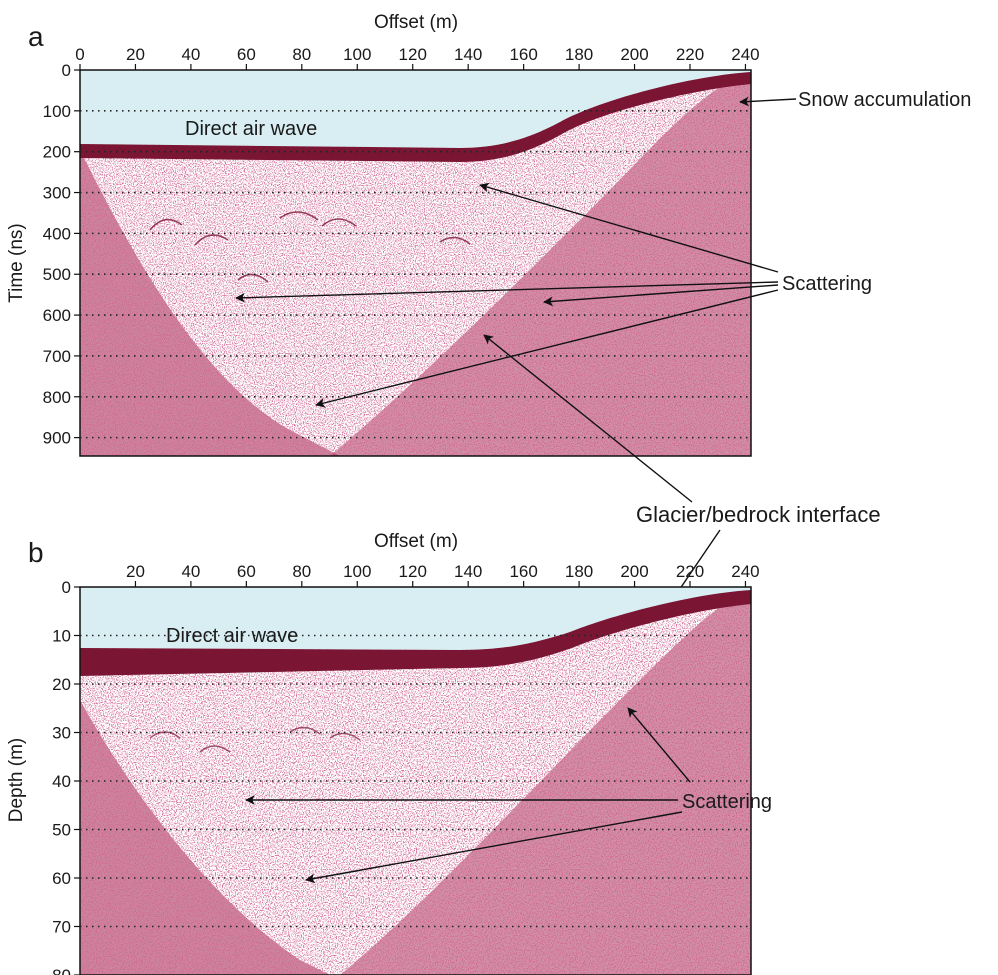 This screenshot has height=975, width=998. I want to click on y-tick-label: 50, so click(61, 830).